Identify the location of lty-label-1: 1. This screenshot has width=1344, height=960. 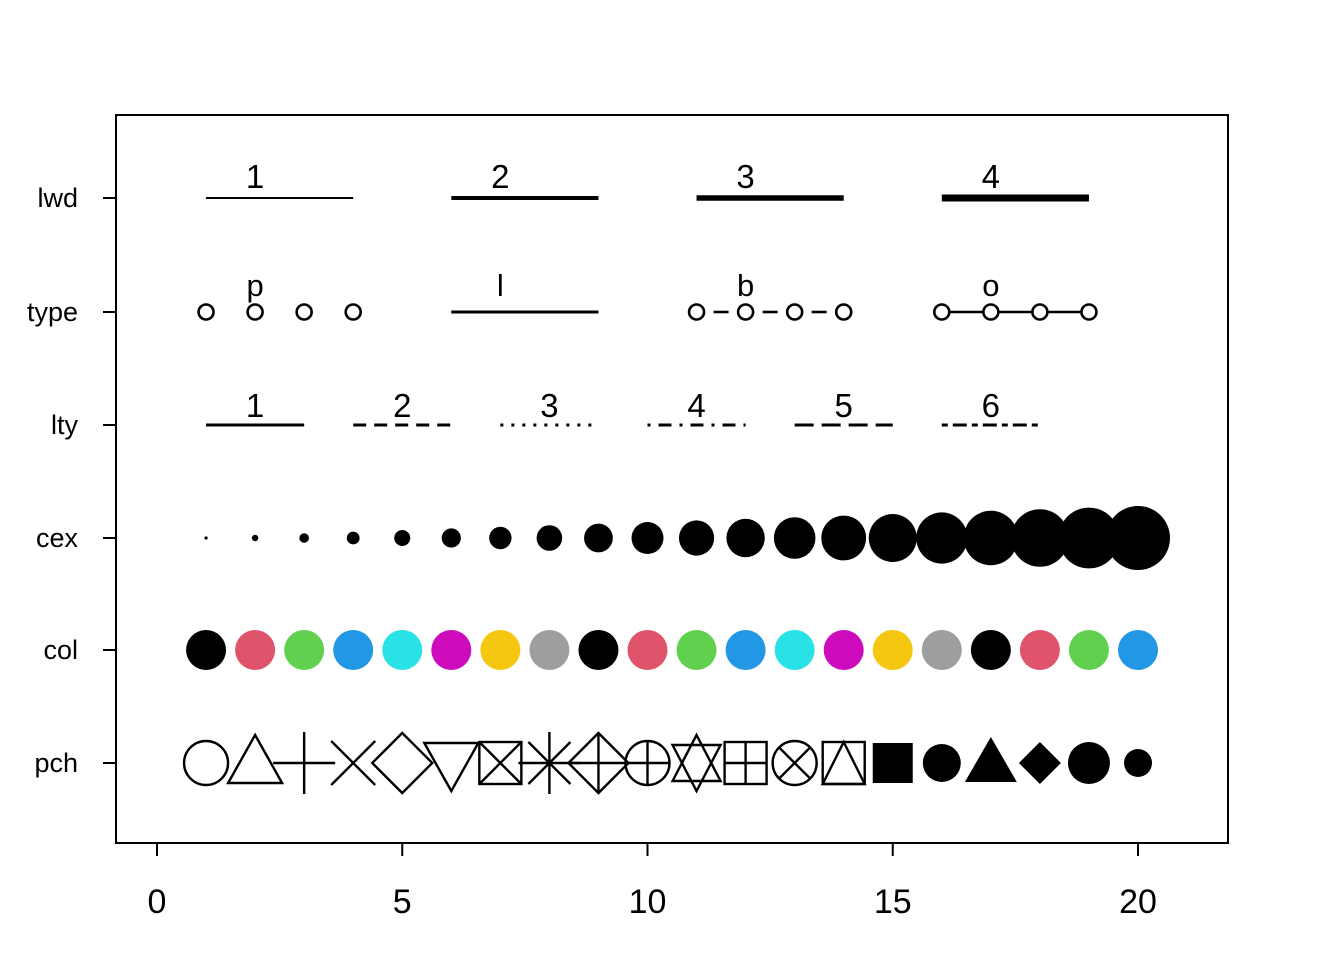
(255, 405).